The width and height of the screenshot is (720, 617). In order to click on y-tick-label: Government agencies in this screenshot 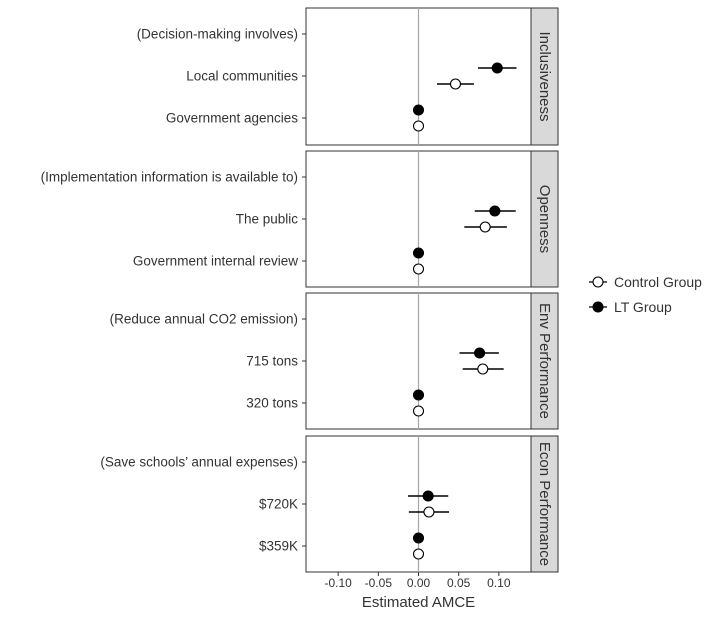, I will do `click(232, 118)`.